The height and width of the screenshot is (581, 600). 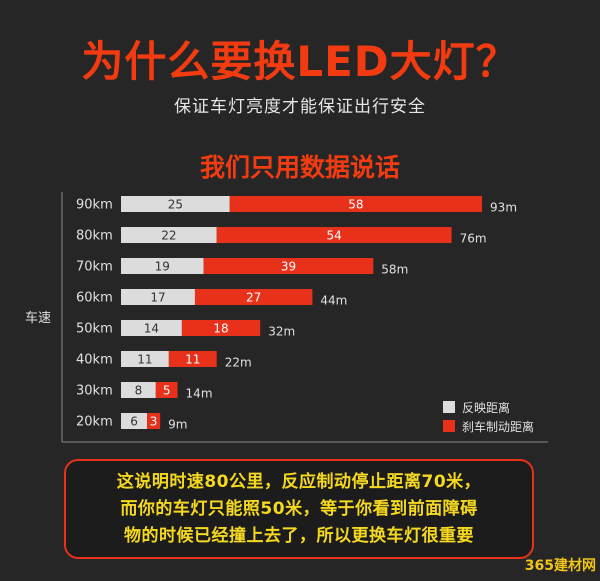 What do you see at coordinates (300, 61) in the screenshot?
I see `page-title: 为什么要换LED大灯？` at bounding box center [300, 61].